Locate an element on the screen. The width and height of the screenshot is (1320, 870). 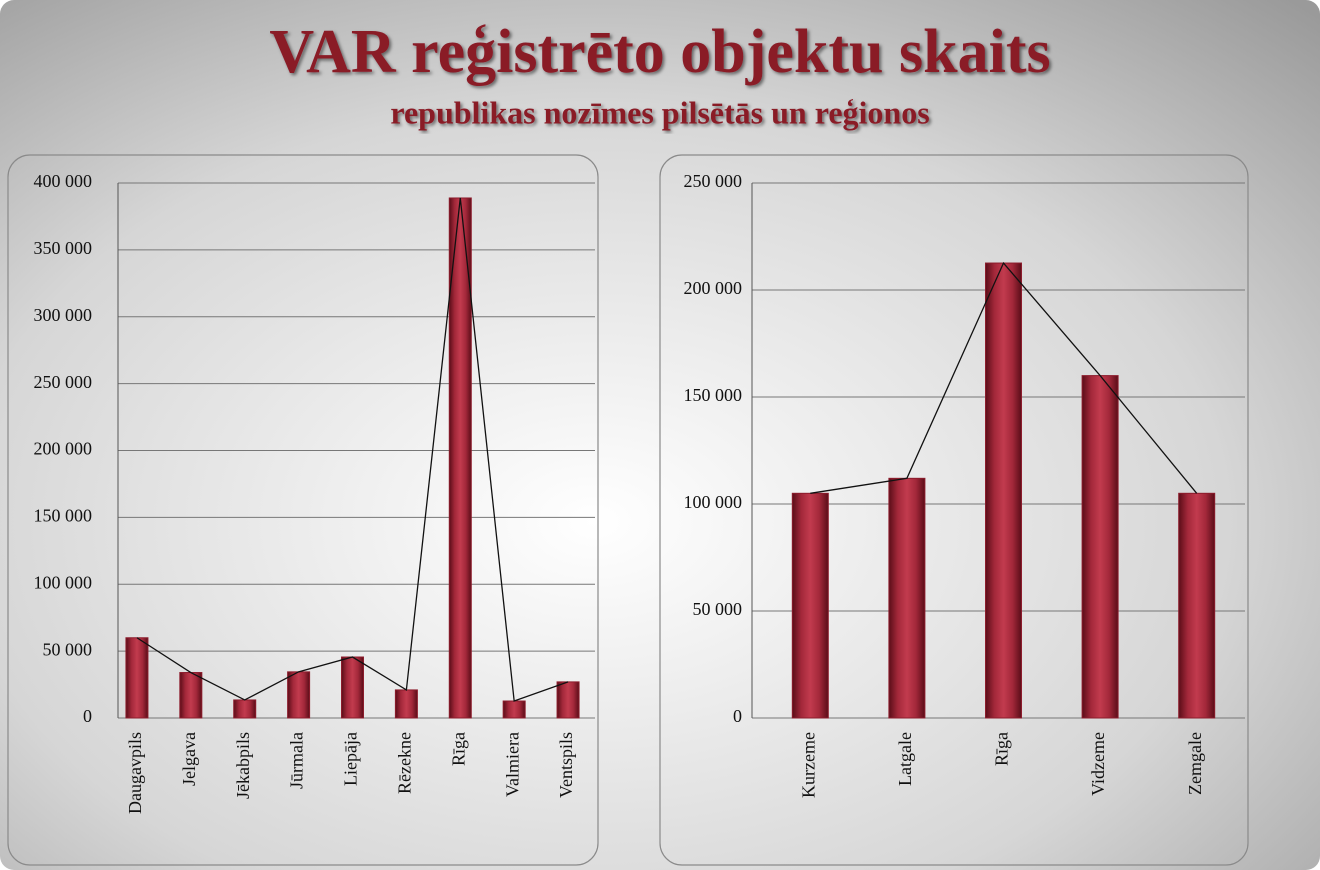
trend-line is located at coordinates (1004, 377).